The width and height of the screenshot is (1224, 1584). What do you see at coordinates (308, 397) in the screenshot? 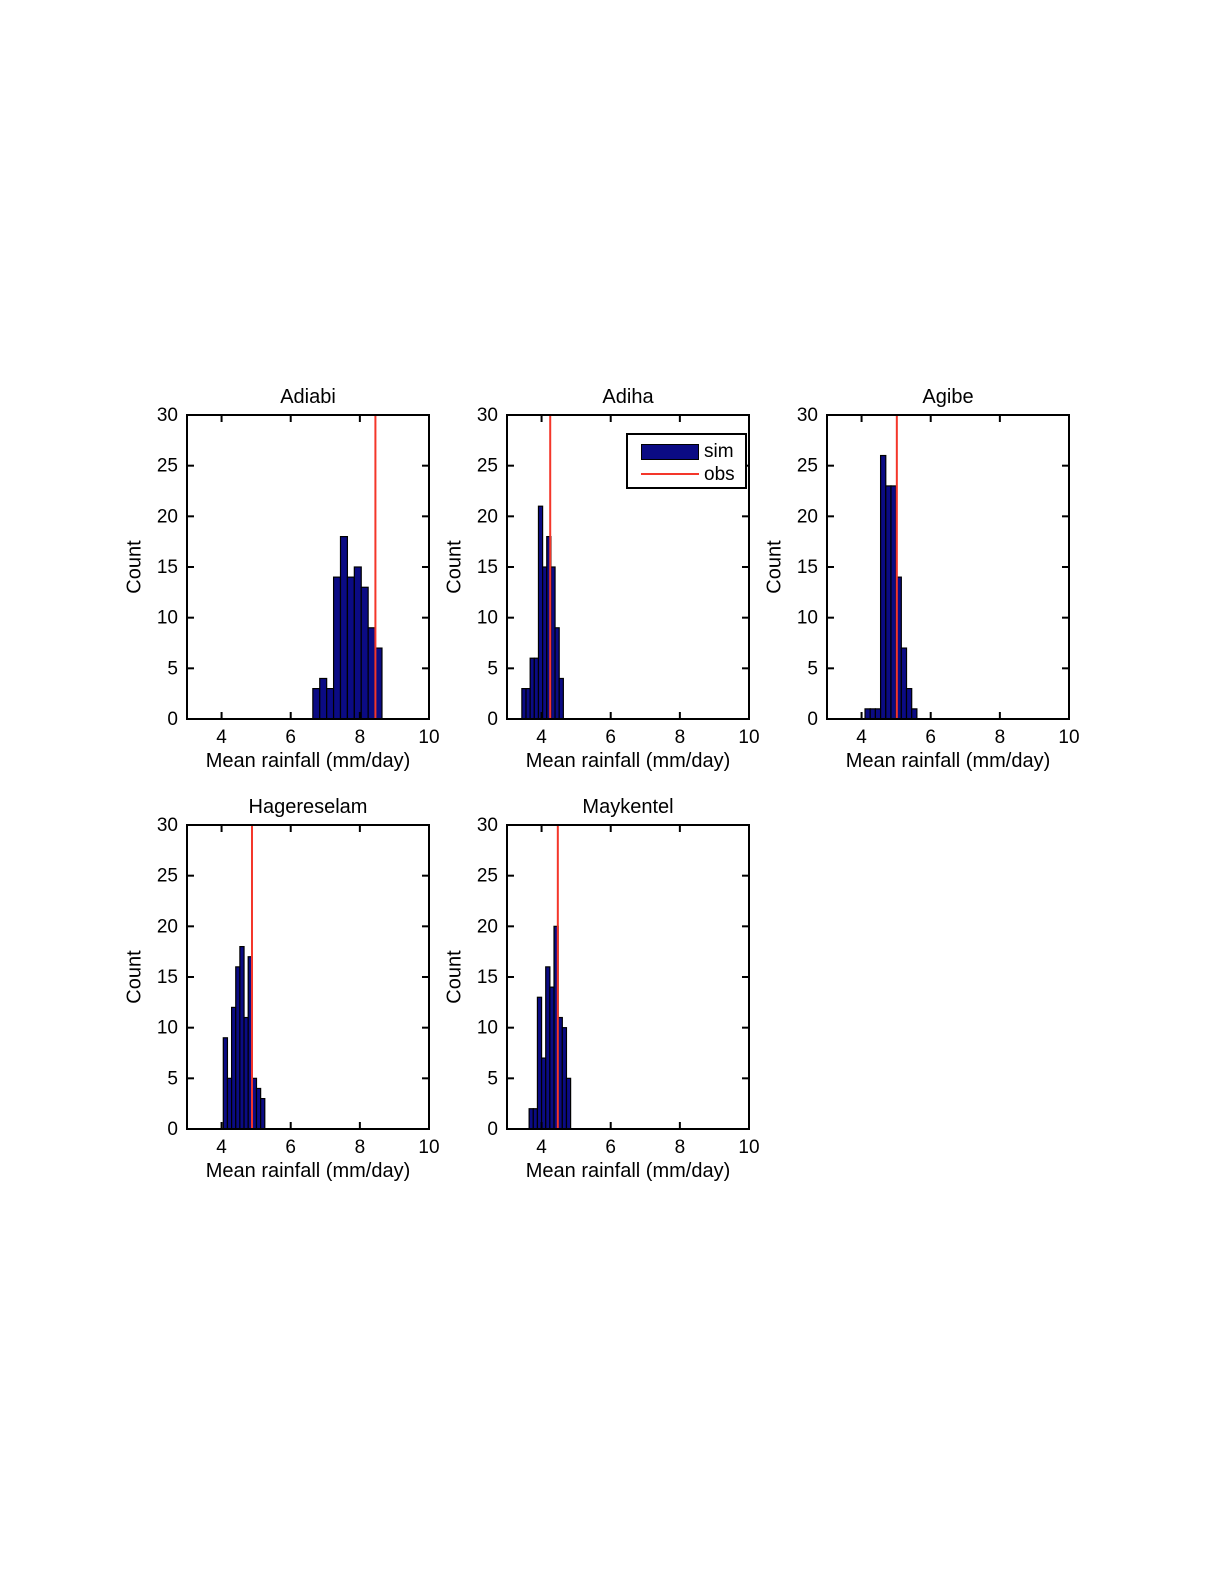
I see `plot-title: Adiabi` at bounding box center [308, 397].